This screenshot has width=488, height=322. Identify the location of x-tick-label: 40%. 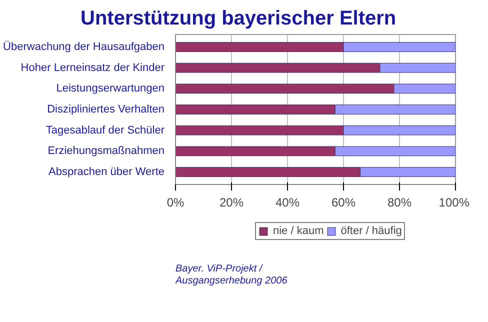
(287, 203).